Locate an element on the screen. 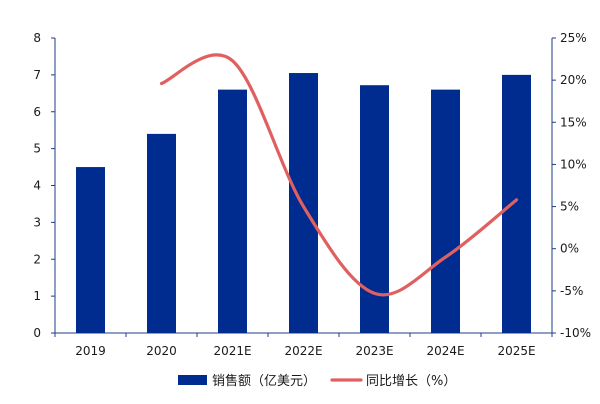 The width and height of the screenshot is (600, 404). left-tick-label: 2 is located at coordinates (37, 259).